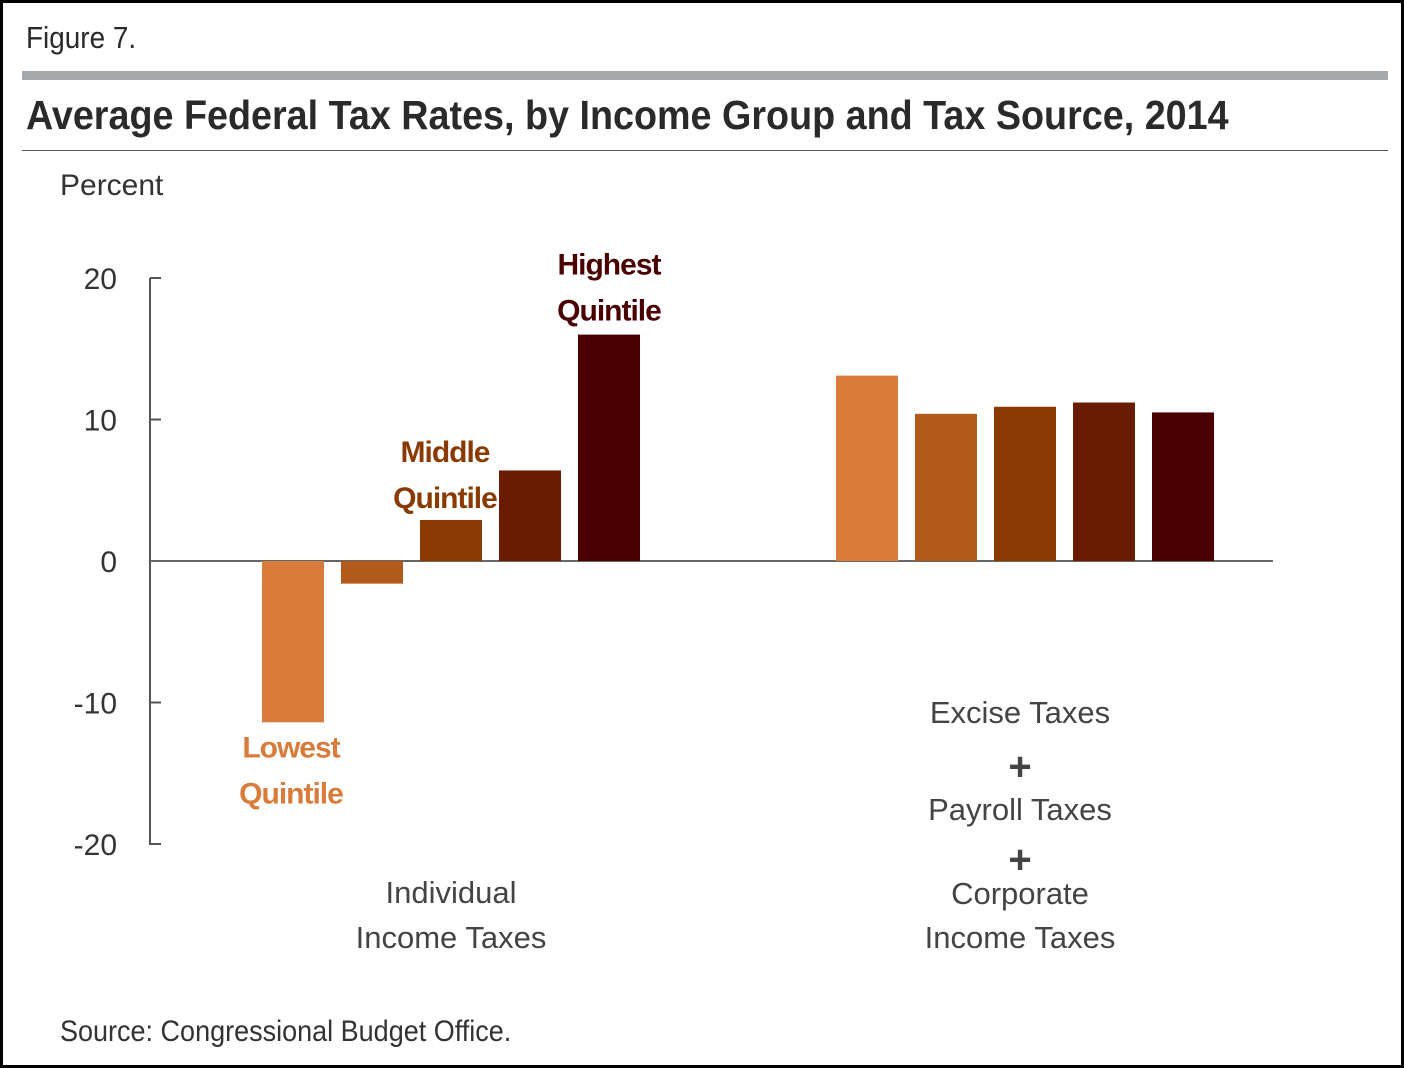 The image size is (1404, 1068). Describe the element at coordinates (451, 892) in the screenshot. I see `category-label: Individual` at that location.